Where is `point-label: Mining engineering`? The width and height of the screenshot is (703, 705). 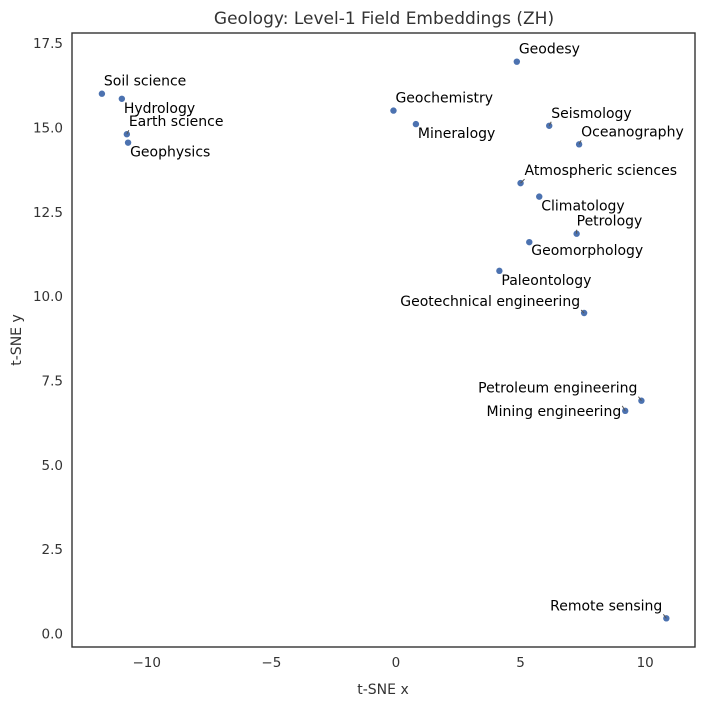 point-label: Mining engineering is located at coordinates (554, 412).